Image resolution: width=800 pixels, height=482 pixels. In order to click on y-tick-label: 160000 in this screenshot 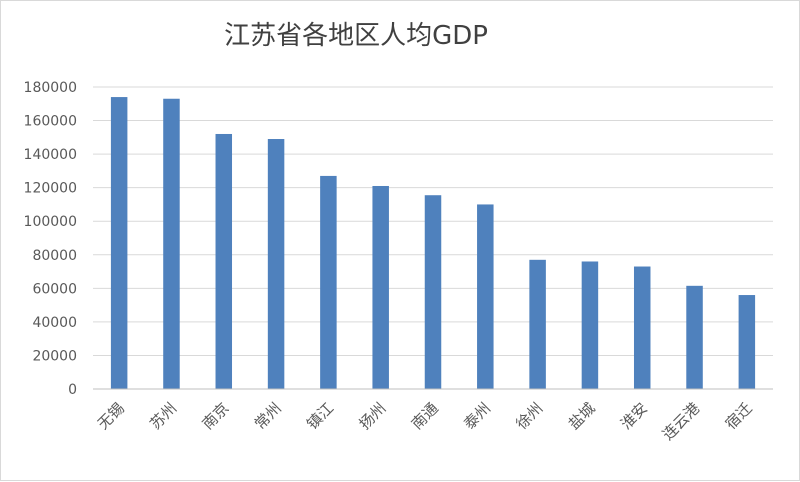, I will do `click(50, 122)`.